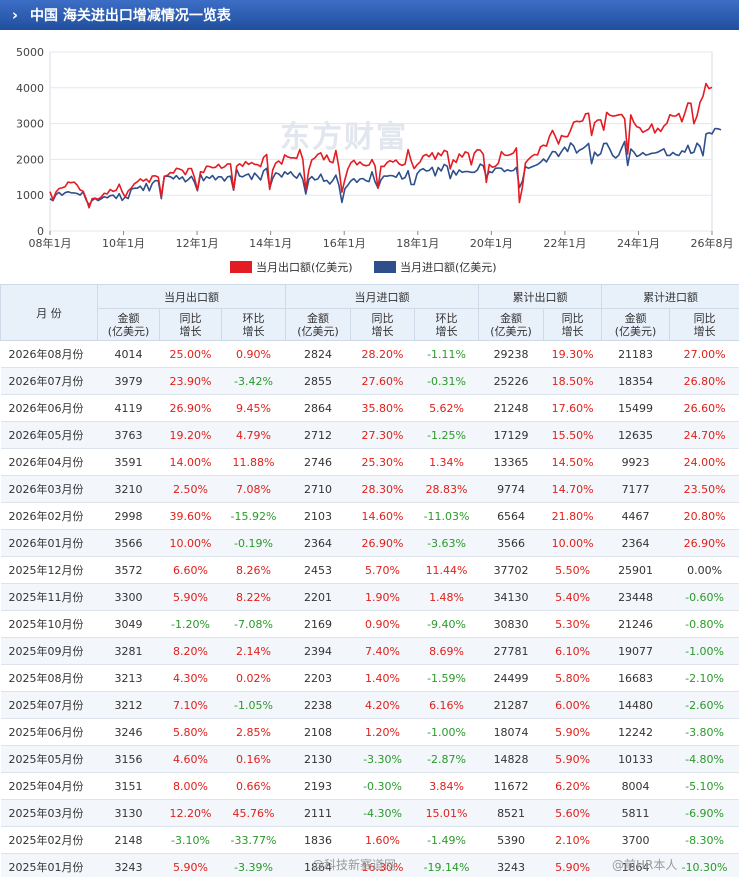  I want to click on value-cell: 2.50%, so click(190, 489).